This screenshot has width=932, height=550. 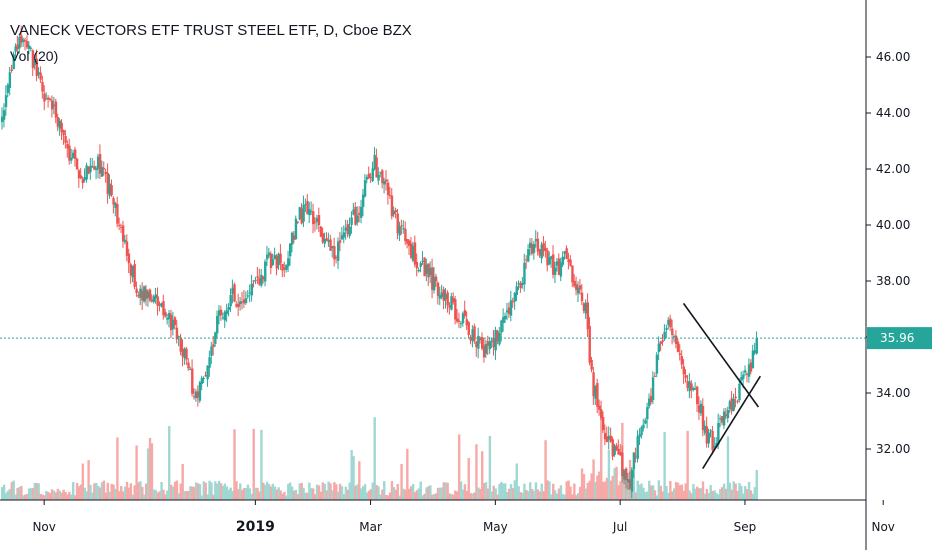 I want to click on x-tick-label: Sep, so click(x=745, y=527).